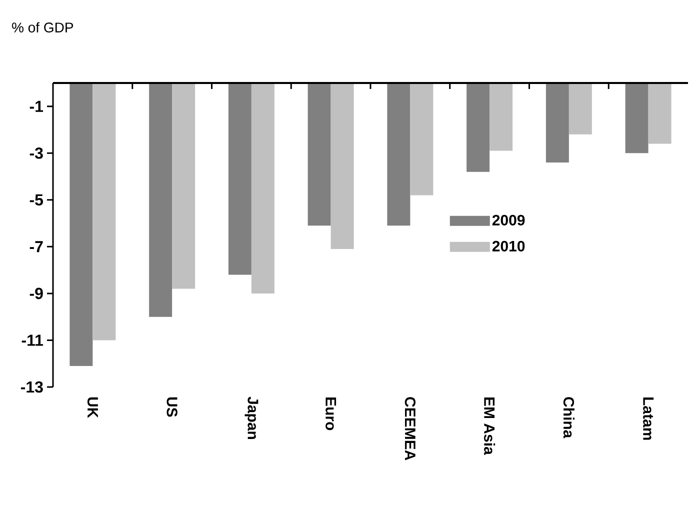 The image size is (689, 526). I want to click on y-tick-label: -11, so click(33, 340).